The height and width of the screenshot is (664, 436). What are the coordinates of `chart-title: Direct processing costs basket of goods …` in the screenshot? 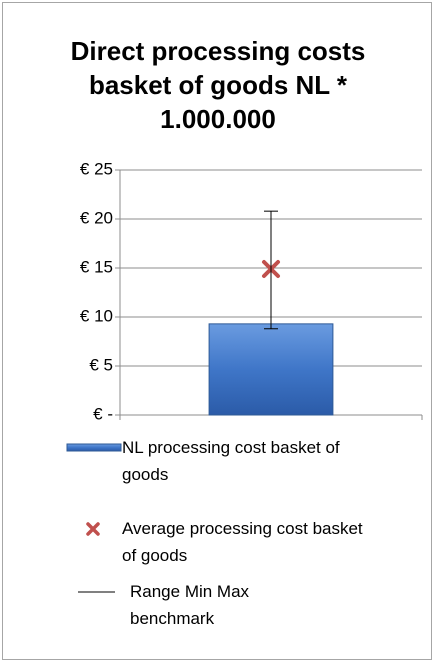 It's located at (218, 85).